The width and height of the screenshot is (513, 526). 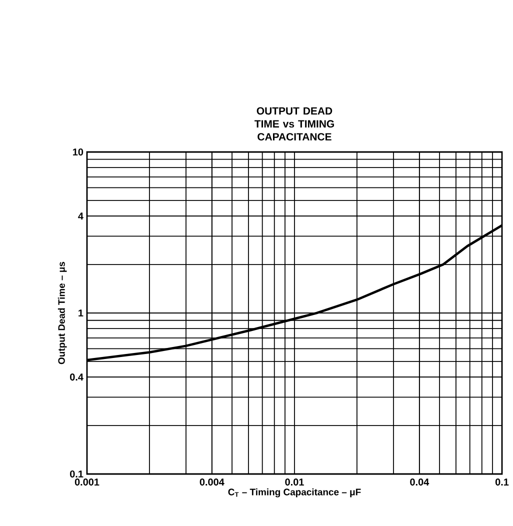 I want to click on x-tick-label: 0.01, so click(x=294, y=482).